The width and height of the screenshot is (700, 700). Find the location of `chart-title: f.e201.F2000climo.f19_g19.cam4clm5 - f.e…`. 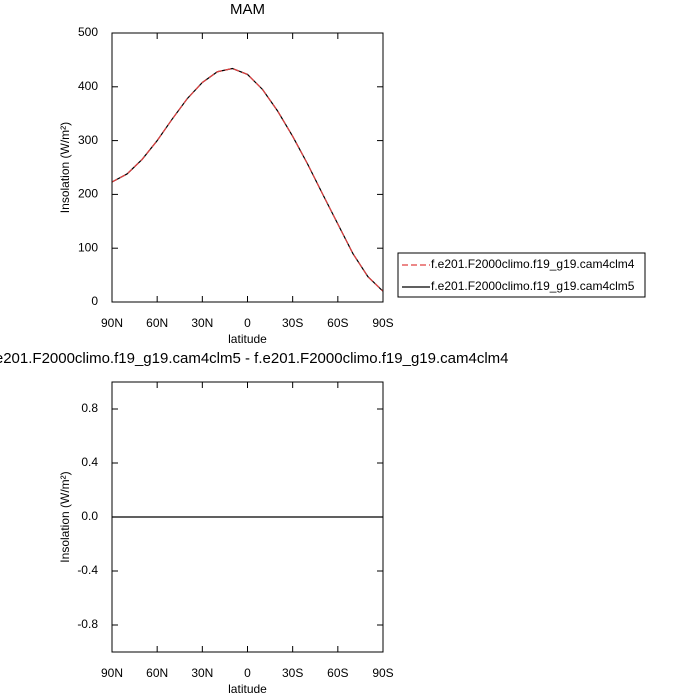

chart-title: f.e201.F2000climo.f19_g19.cam4clm5 - f.e… is located at coordinates (254, 358).